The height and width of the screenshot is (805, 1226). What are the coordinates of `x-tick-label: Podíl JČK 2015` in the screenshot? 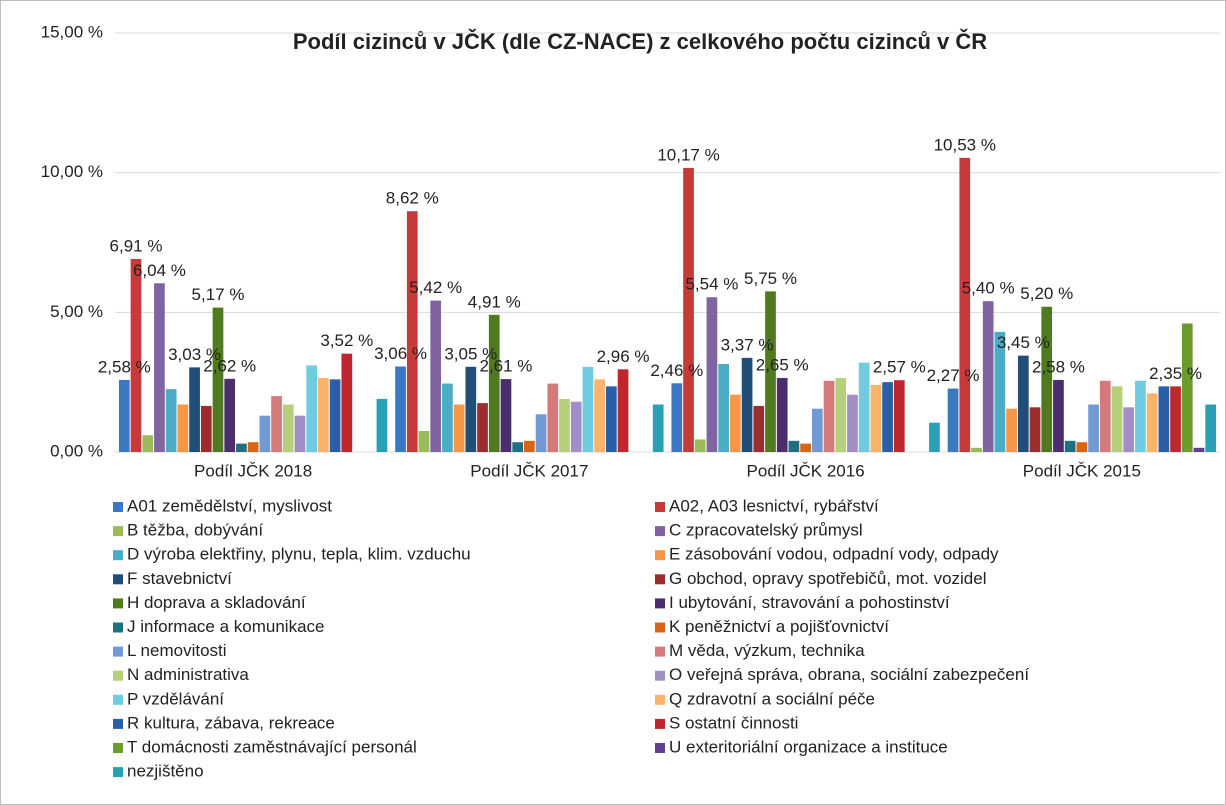 It's located at (1082, 470).